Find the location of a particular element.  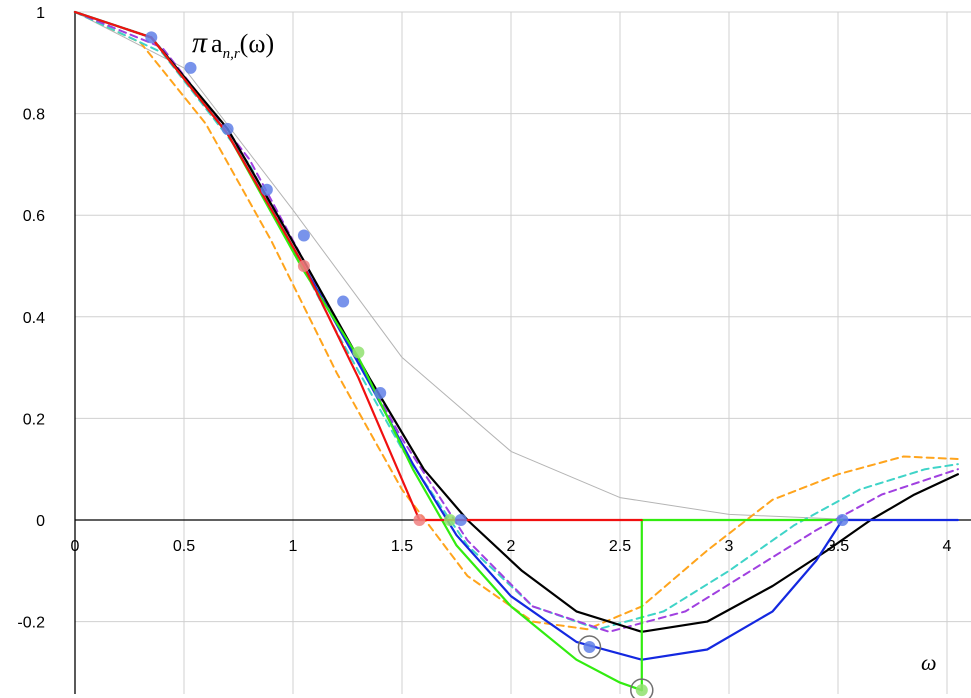

x-tick-label: 4 is located at coordinates (947, 546).